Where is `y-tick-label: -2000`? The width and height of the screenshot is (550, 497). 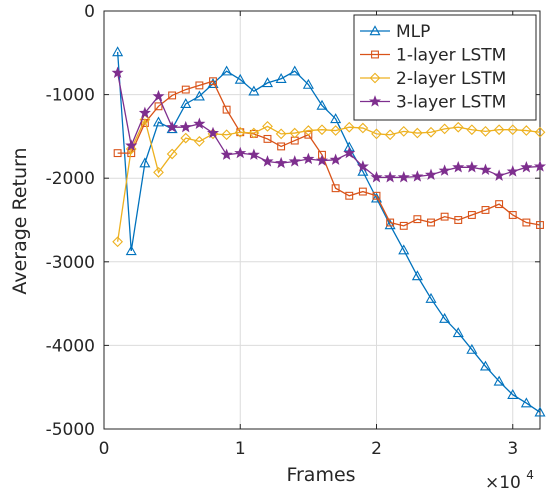
y-tick-label: -2000 is located at coordinates (70, 179).